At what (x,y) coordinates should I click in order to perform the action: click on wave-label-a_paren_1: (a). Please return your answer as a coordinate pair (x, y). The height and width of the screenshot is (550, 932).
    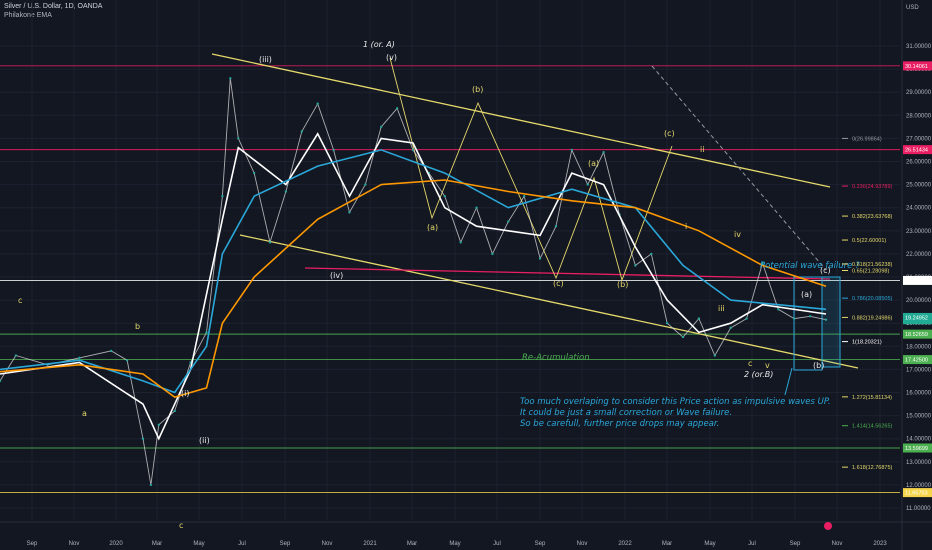
    Looking at the image, I should click on (432, 227).